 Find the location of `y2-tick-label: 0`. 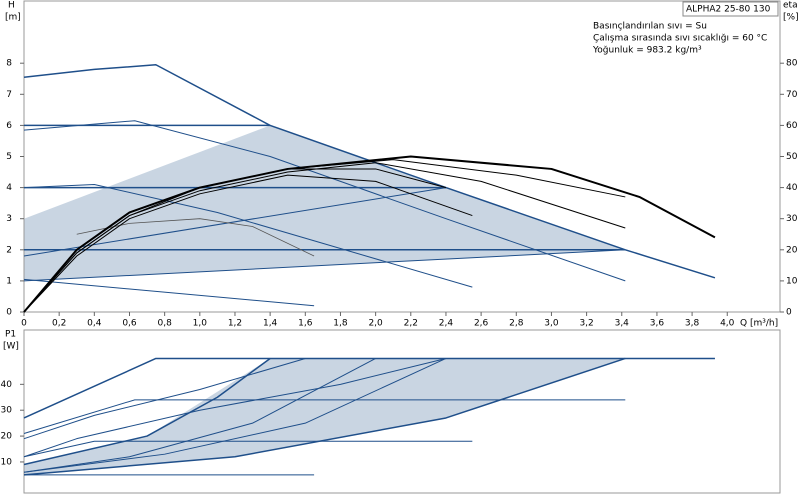

y2-tick-label: 0 is located at coordinates (789, 313).